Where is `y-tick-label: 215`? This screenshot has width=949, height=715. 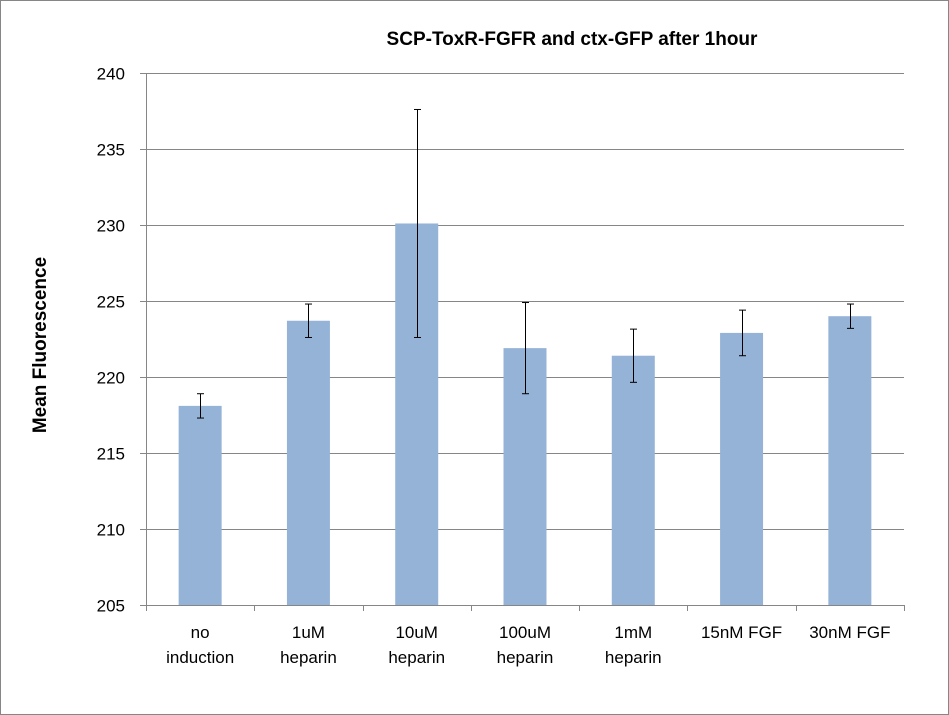
y-tick-label: 215 is located at coordinates (111, 454).